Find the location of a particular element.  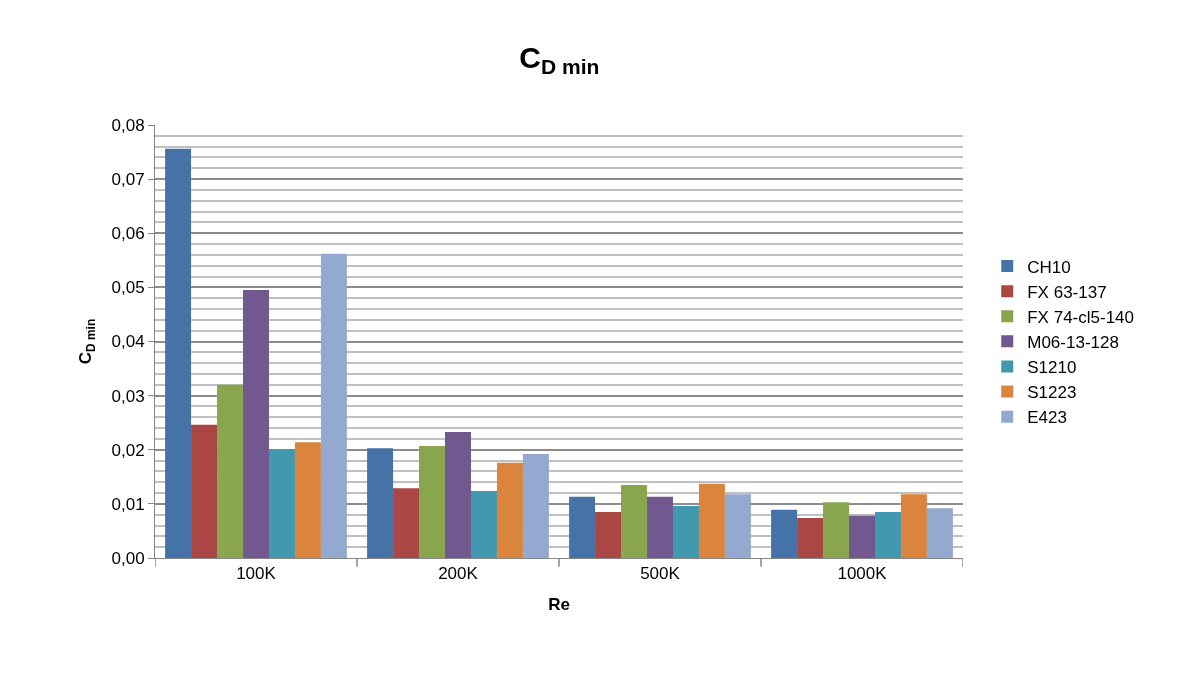

x-tick-label: 100K is located at coordinates (256, 574).